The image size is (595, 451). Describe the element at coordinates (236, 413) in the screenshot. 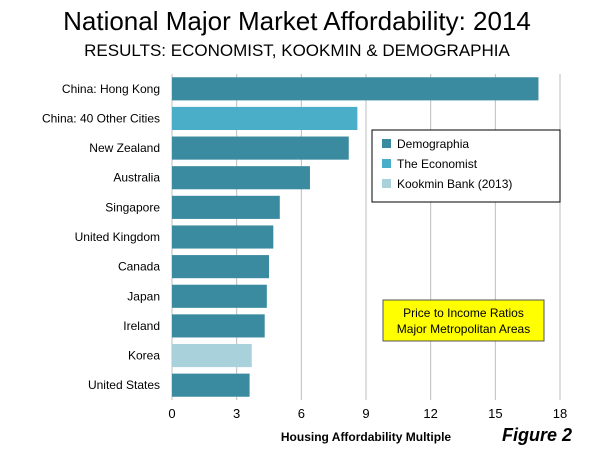

I see `x-tick-label: 3` at that location.